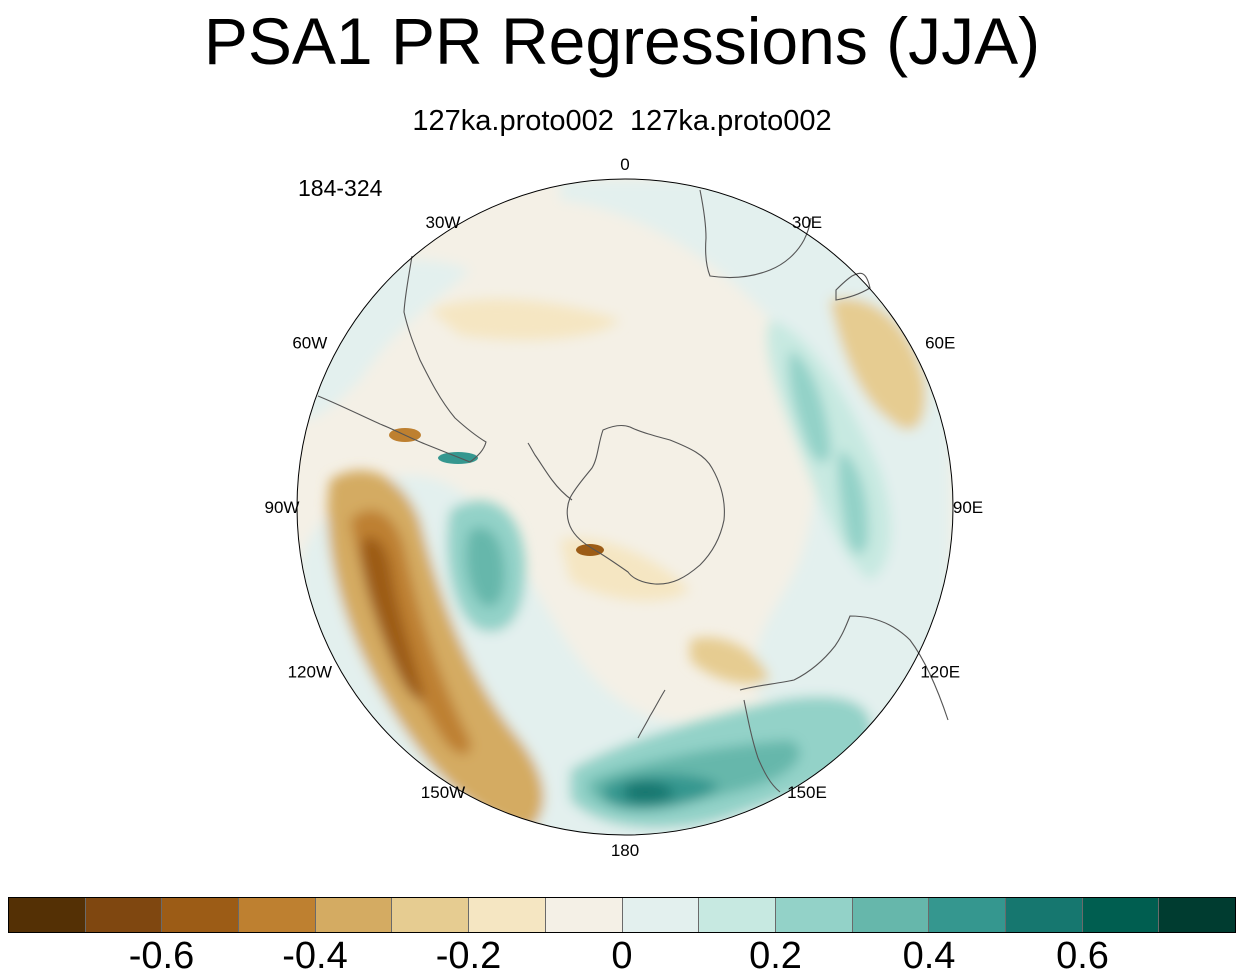 The height and width of the screenshot is (978, 1244). What do you see at coordinates (853, 502) in the screenshot?
I see `field-teal-east-core2` at bounding box center [853, 502].